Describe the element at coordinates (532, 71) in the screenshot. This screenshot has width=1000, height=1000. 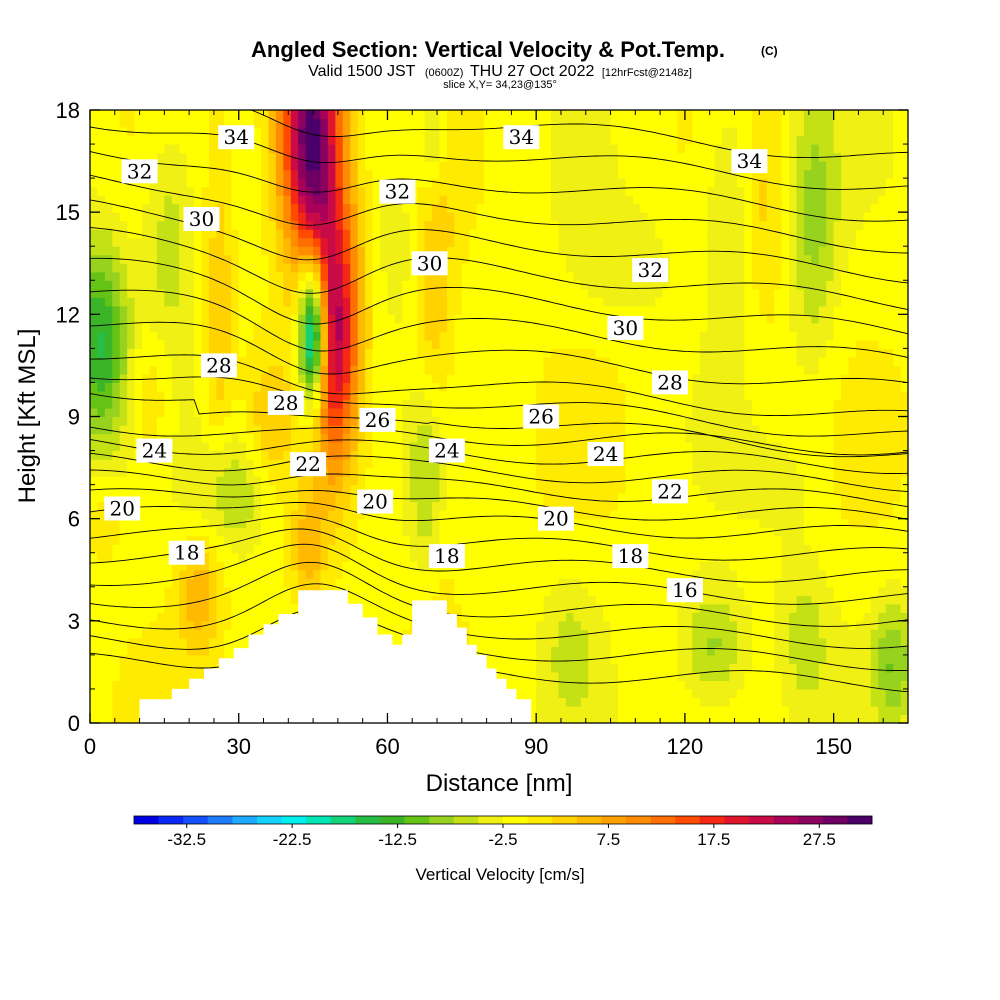
I see `subtitle-date: THU 27 Oct 2022` at that location.